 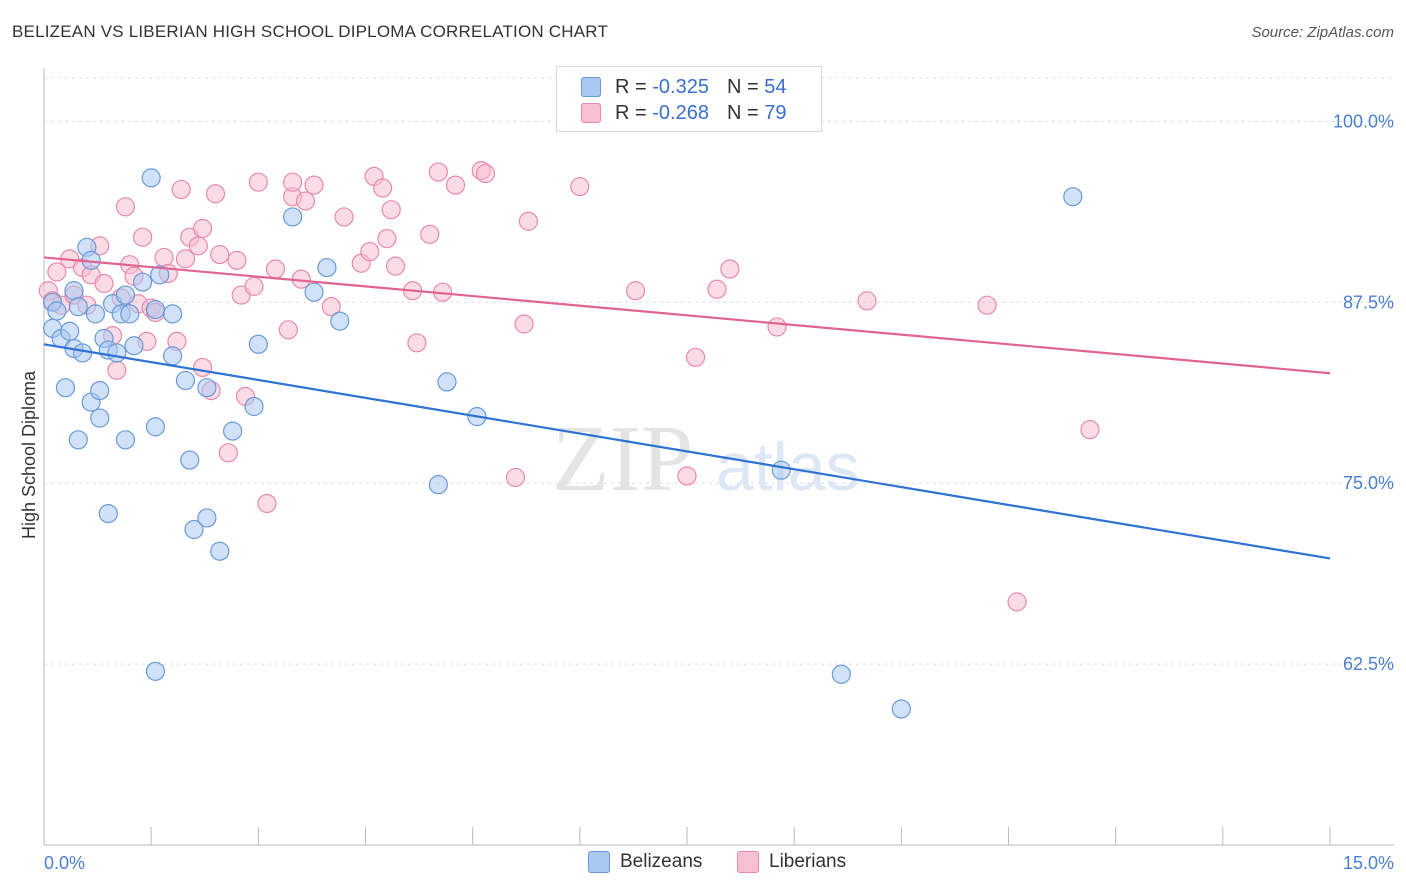 I want to click on belizean-n-value: 54, so click(x=775, y=86).